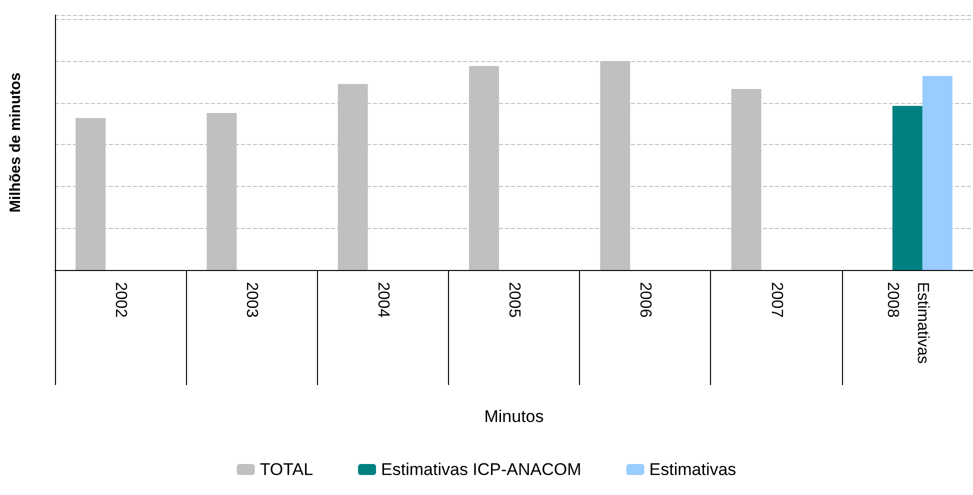 The image size is (973, 495). Describe the element at coordinates (907, 325) in the screenshot. I see `x-tick-label: Estimativas 2008` at that location.